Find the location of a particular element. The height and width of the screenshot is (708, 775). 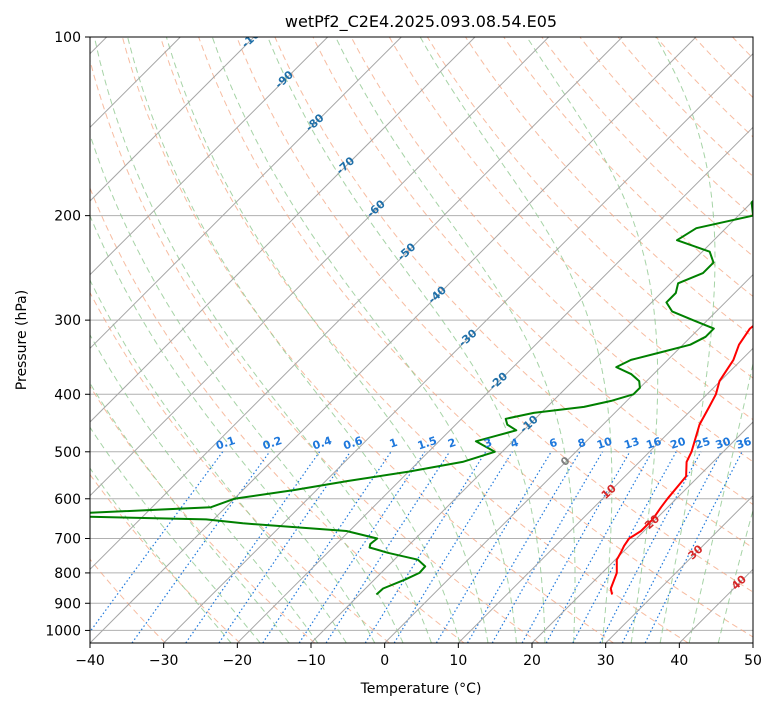

x-tick-label-9: 50 is located at coordinates (753, 661).